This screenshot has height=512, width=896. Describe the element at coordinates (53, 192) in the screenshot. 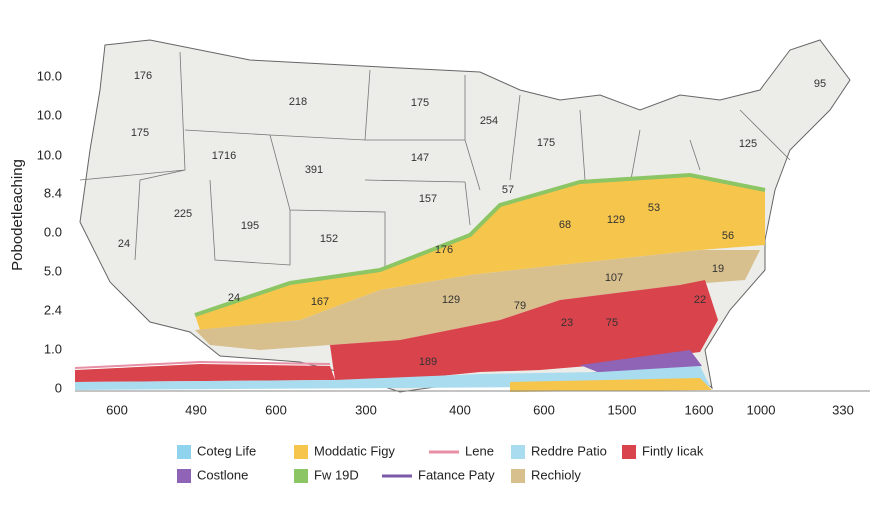

I see `y-tick-label: 8.4` at that location.